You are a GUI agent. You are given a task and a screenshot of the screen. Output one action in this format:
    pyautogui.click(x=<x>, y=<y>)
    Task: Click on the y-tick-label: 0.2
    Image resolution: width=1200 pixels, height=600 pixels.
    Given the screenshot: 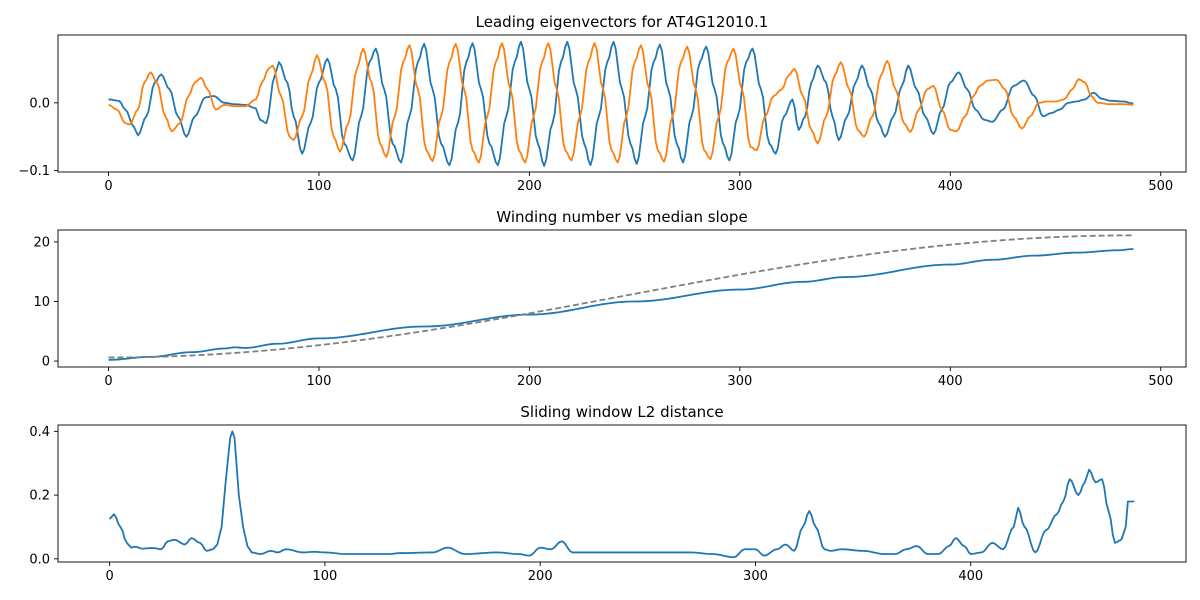 What is the action you would take?
    pyautogui.click(x=39, y=496)
    